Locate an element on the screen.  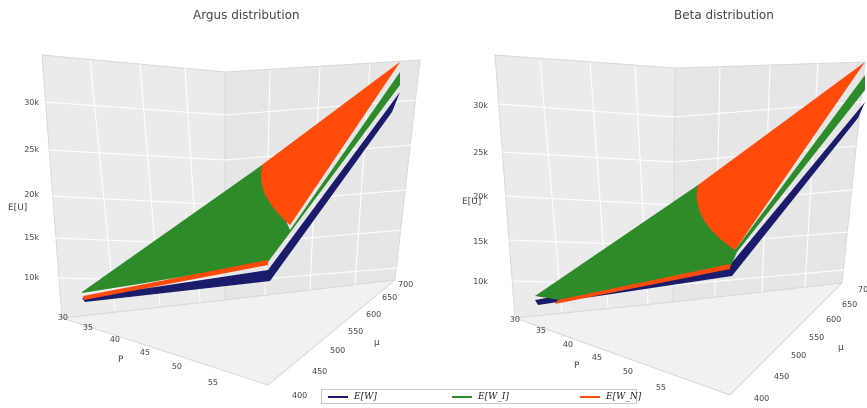
chart-title: Argus distribution is located at coordinates (246, 15).